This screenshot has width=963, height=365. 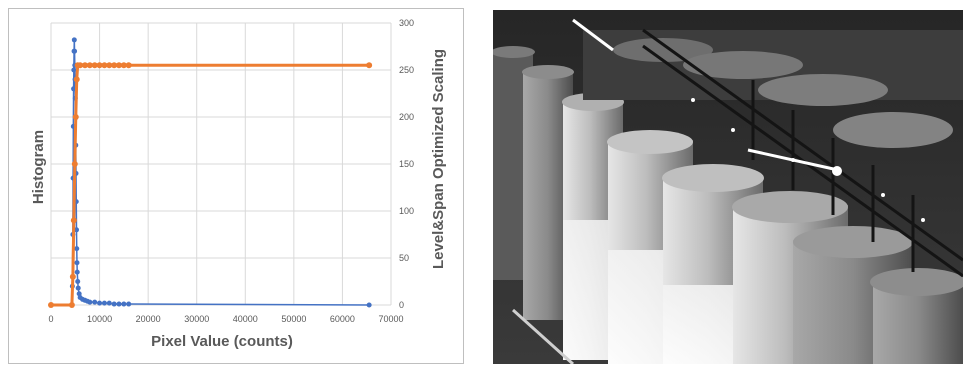 What do you see at coordinates (406, 23) in the screenshot?
I see `y2-tick-label: 300` at bounding box center [406, 23].